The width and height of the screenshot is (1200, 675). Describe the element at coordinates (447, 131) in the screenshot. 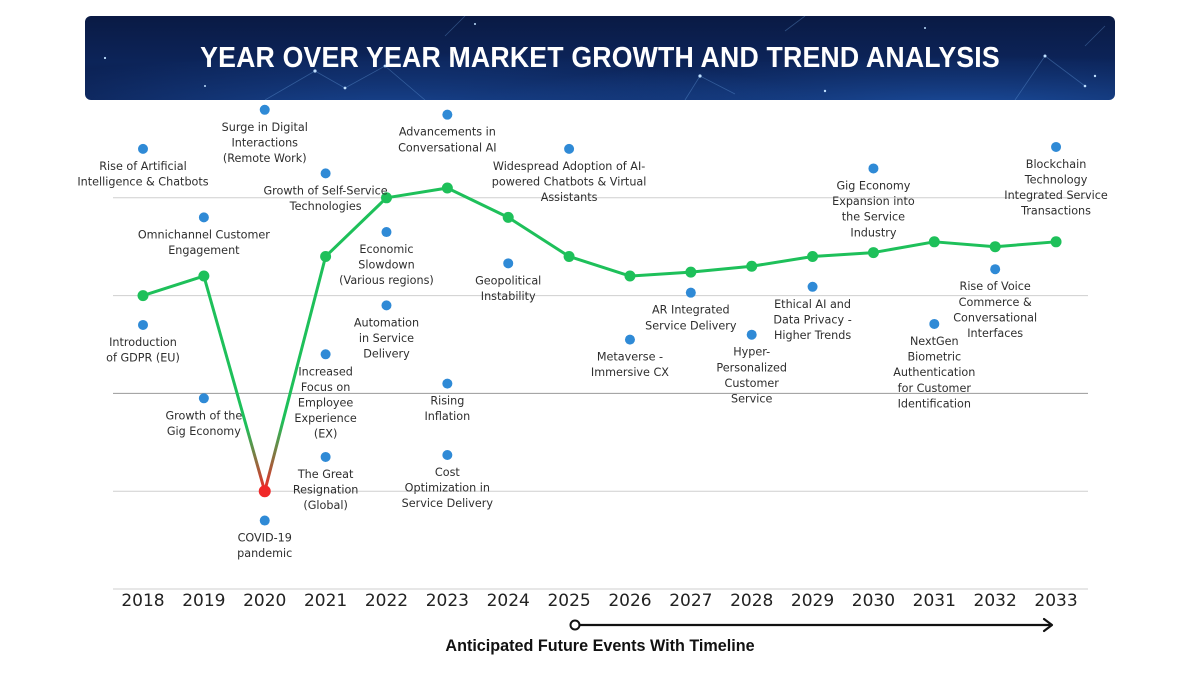

I see `event-annotation: Advancements in Conversational AI` at that location.